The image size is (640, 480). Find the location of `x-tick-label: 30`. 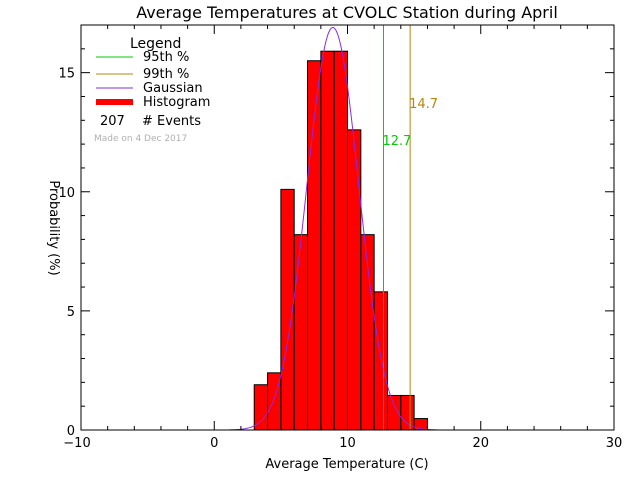

x-tick-label: 30 is located at coordinates (614, 443).